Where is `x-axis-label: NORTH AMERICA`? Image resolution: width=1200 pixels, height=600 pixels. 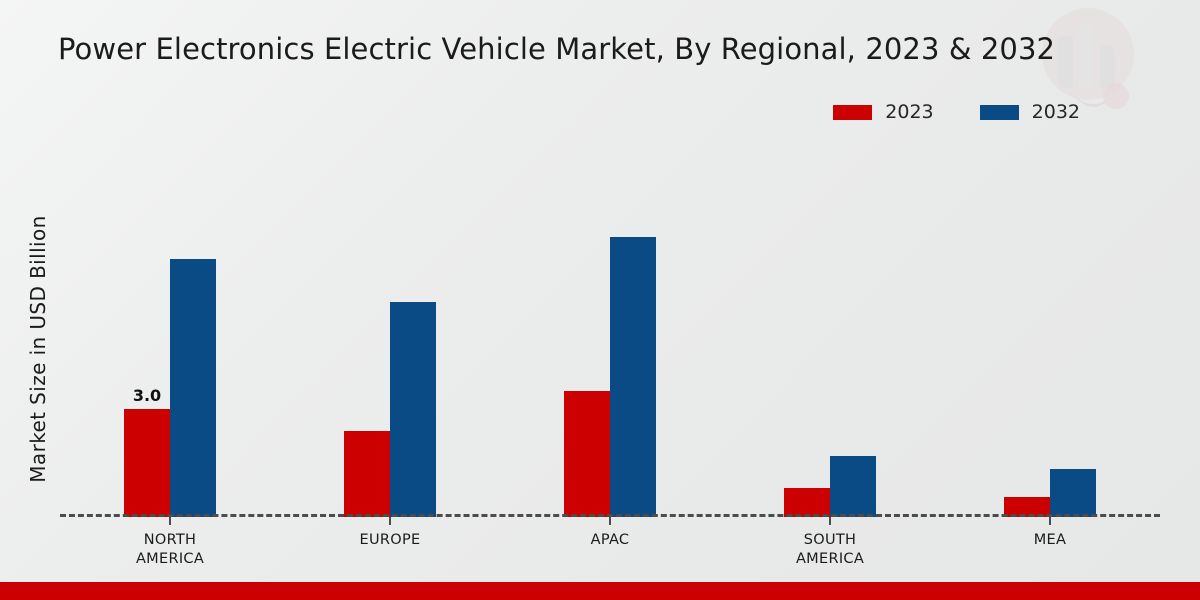 x-axis-label: NORTH AMERICA is located at coordinates (170, 550).